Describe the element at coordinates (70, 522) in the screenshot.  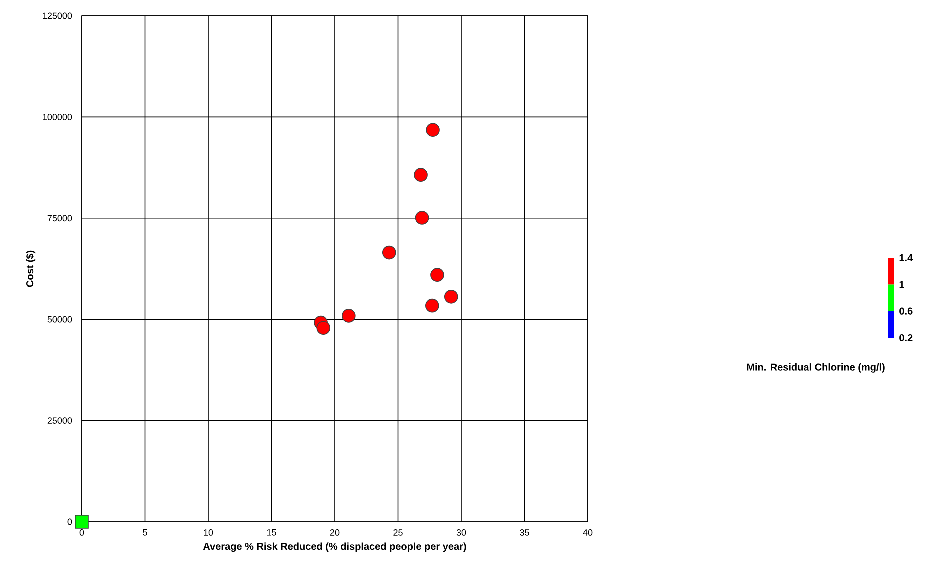
I see `y-tick-label: 0` at that location.